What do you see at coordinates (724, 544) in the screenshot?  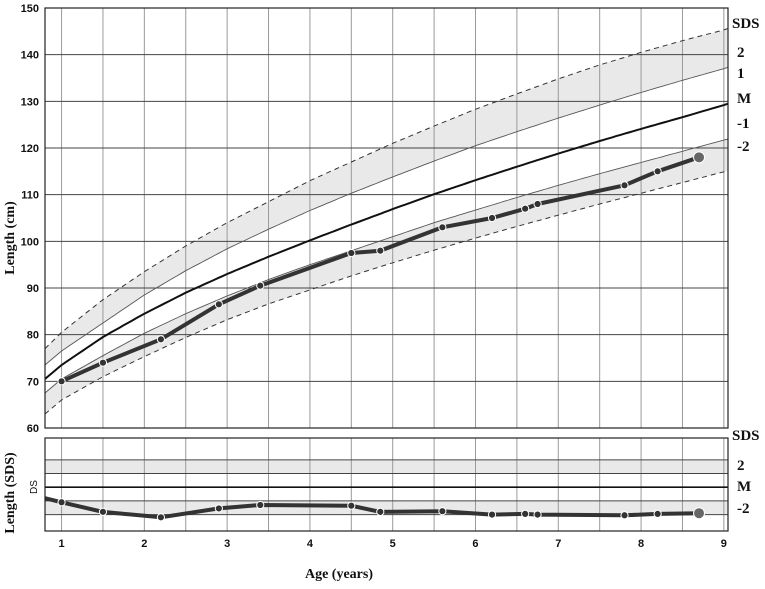 I see `x-tick-label: 9` at bounding box center [724, 544].